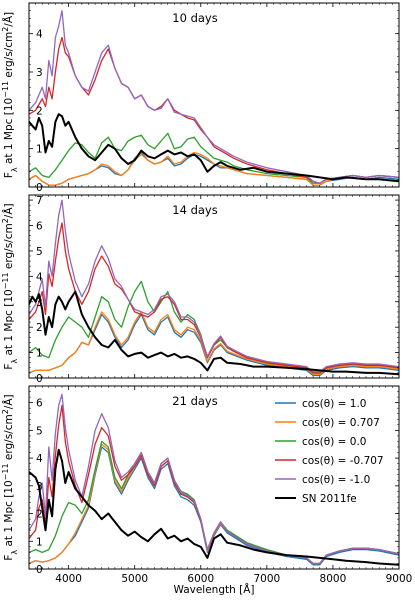  I want to click on panel-title: 21 days, so click(194, 401).